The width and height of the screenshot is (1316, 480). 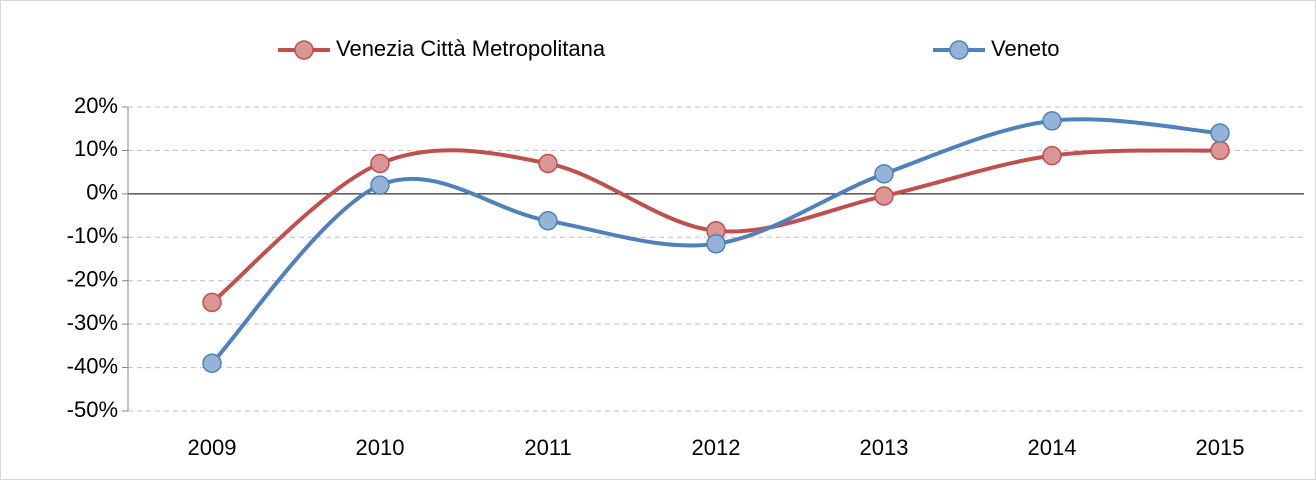 I want to click on y-tick-label: -40%, so click(x=92, y=365).